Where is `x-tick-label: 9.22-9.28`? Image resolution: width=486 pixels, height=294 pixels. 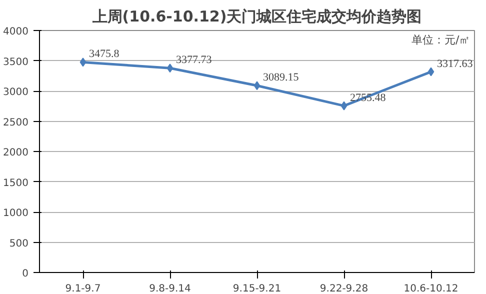
x-tick-label: 9.22-9.28 is located at coordinates (344, 289).